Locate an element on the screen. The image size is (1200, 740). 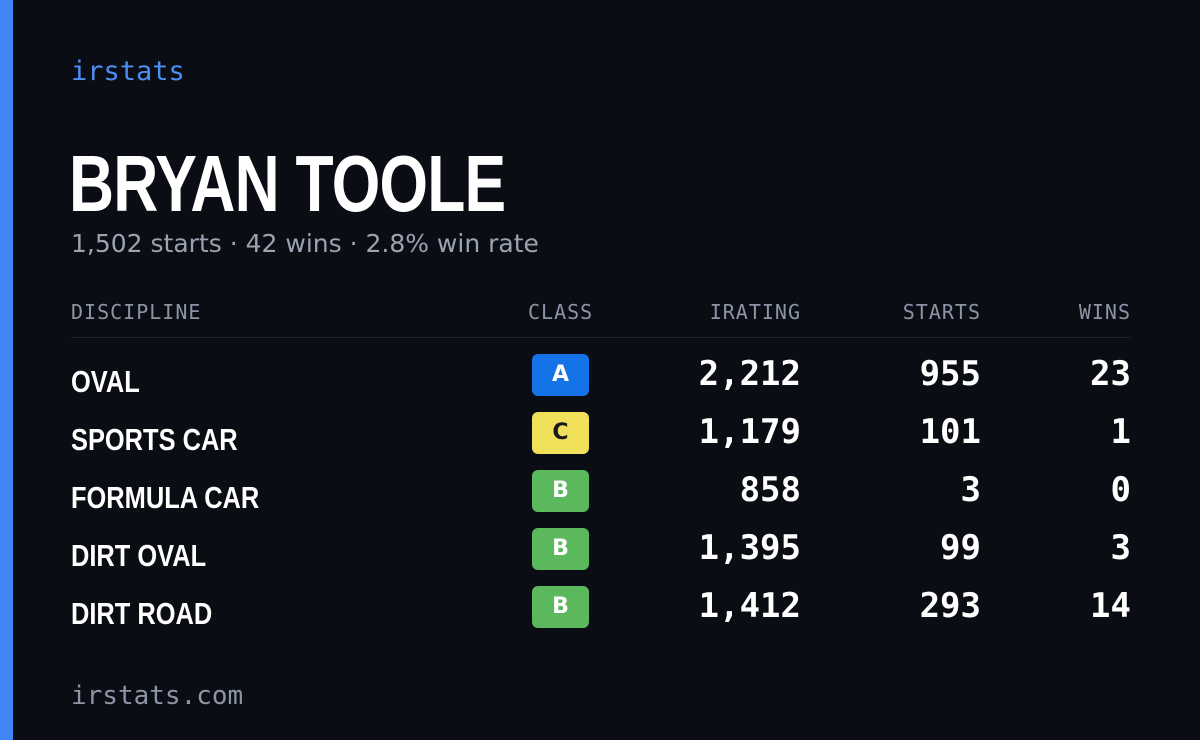
table-row: DIRT ROAD B 1,412 293 14 is located at coordinates (601, 613).